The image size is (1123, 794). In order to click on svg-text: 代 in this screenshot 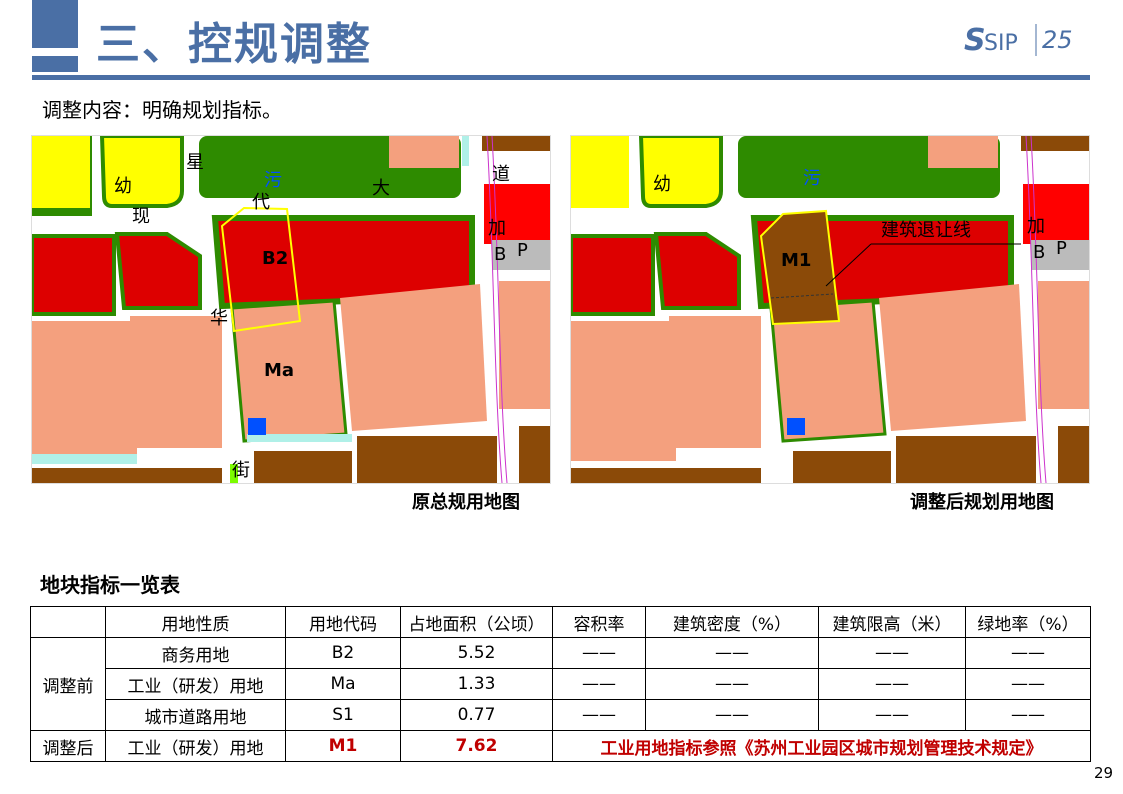, I will do `click(261, 202)`.